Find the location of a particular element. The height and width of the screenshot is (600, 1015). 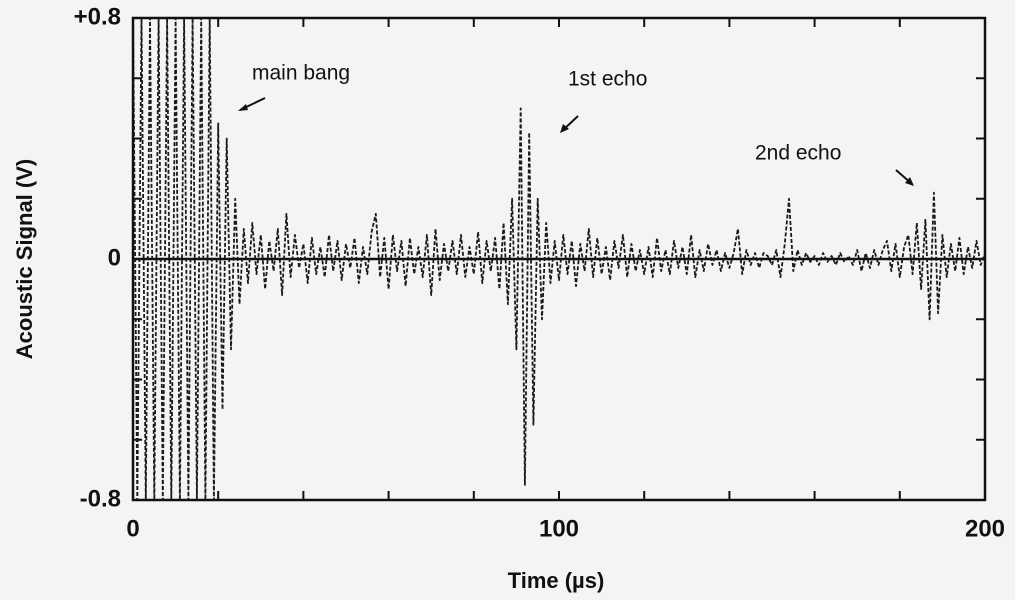

y-tick-label: 0 is located at coordinates (114, 257).